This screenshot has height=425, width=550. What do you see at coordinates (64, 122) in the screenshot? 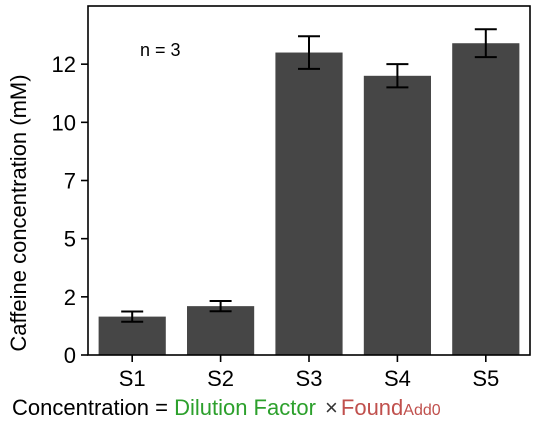
I see `y-tick-label: 10` at bounding box center [64, 122].